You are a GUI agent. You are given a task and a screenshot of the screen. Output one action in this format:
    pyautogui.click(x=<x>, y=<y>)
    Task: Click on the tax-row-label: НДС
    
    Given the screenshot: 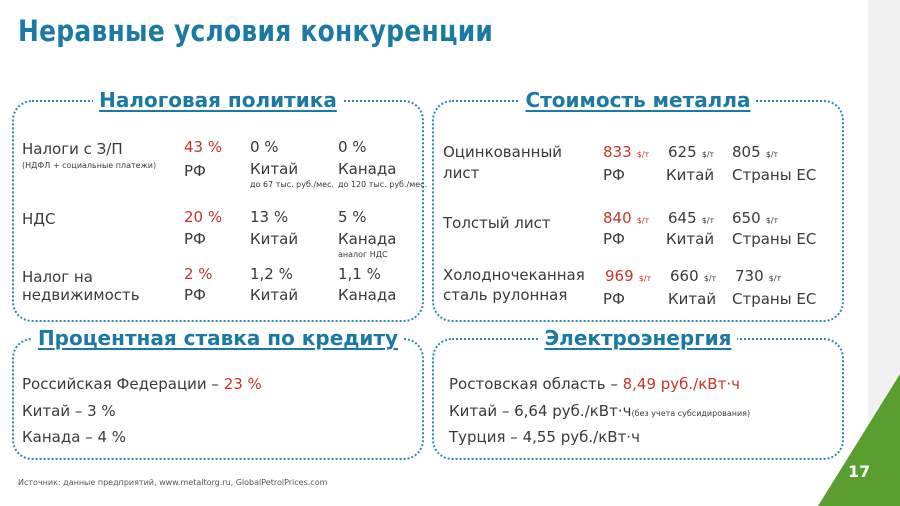 What is the action you would take?
    pyautogui.click(x=39, y=219)
    